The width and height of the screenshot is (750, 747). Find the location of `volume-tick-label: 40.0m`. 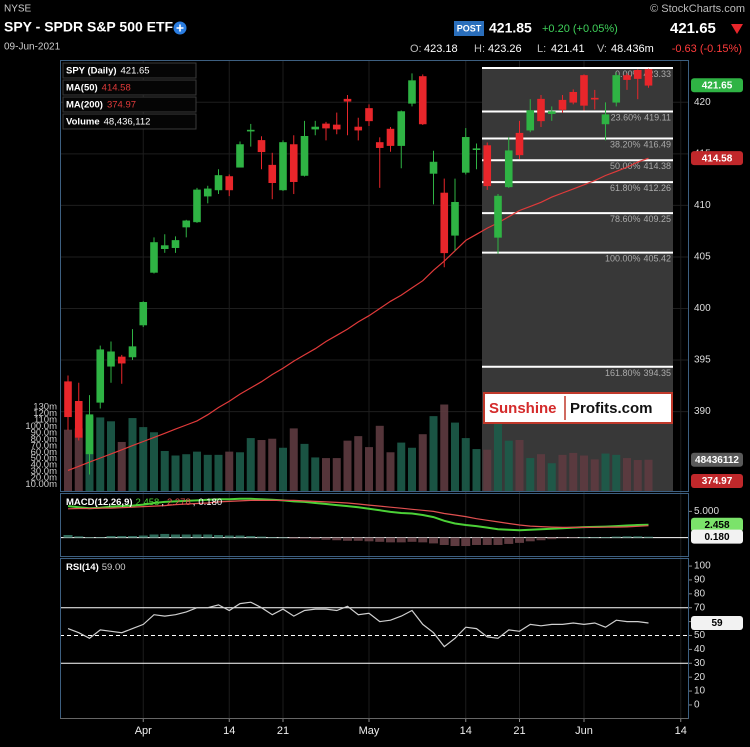

volume-tick-label: 40.0m is located at coordinates (44, 465).